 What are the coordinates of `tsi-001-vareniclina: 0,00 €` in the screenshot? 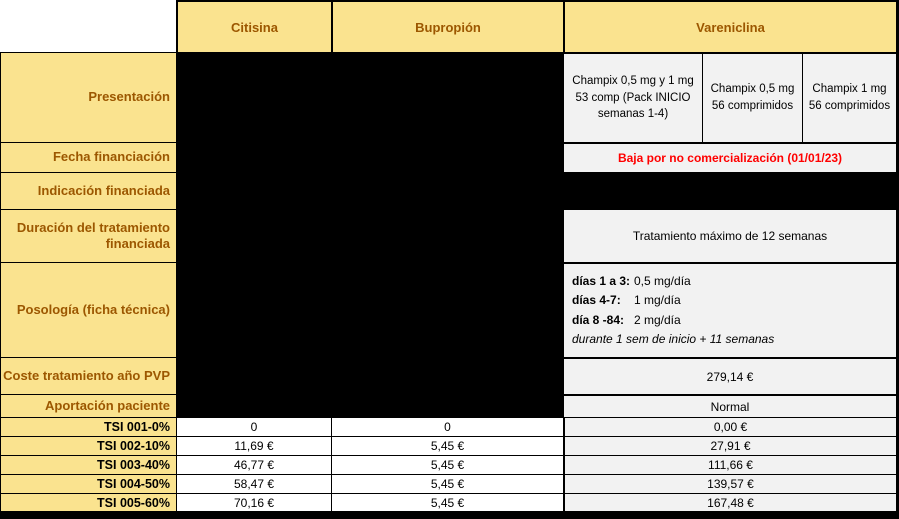 It's located at (731, 426).